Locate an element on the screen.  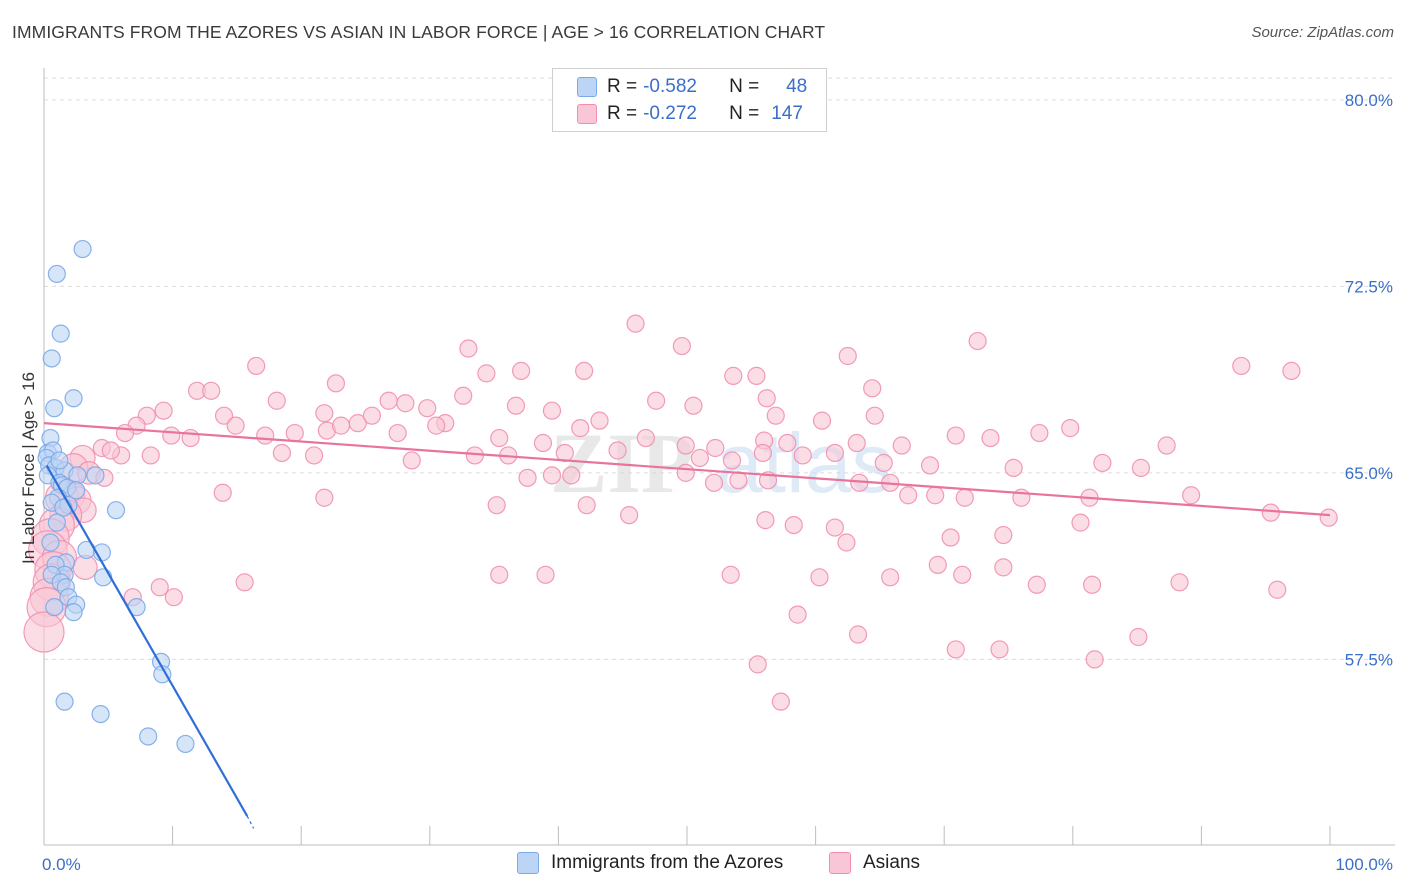
azores-trend-line is located at coordinates (147, 640).